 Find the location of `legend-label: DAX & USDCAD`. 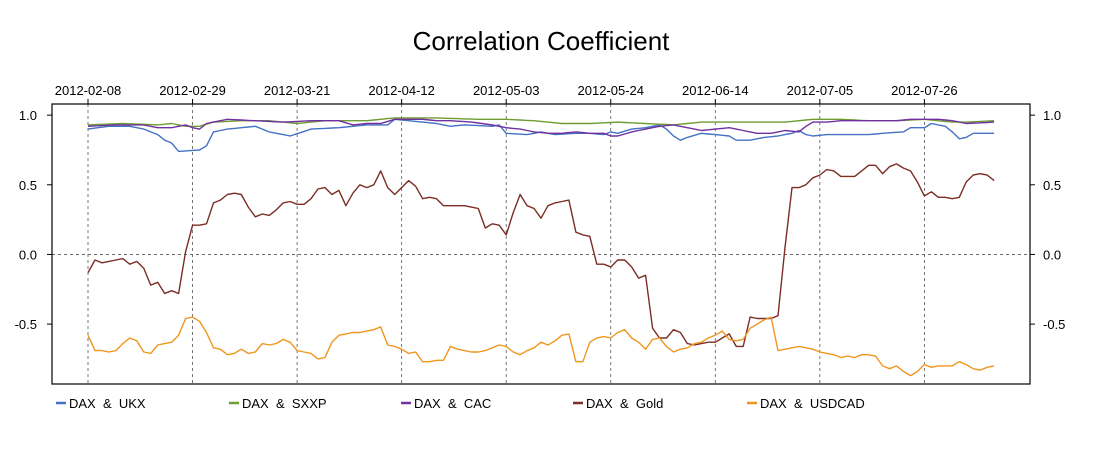

legend-label: DAX & USDCAD is located at coordinates (812, 403).